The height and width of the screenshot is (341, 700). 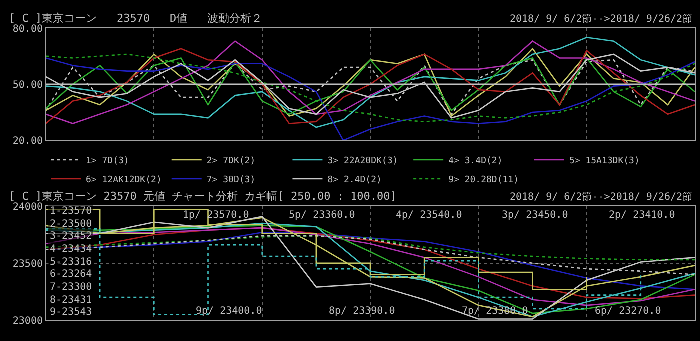 What do you see at coordinates (71, 312) in the screenshot?
I see `annotation: 9-23543` at bounding box center [71, 312].